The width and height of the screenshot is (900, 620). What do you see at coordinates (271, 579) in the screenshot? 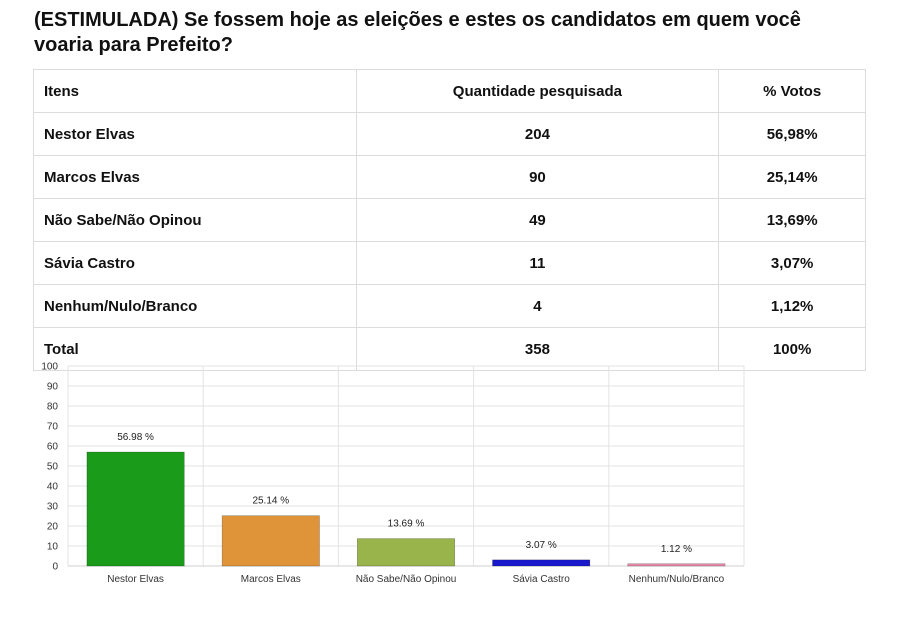
I see `x-tick-label: Marcos Elvas` at bounding box center [271, 579].